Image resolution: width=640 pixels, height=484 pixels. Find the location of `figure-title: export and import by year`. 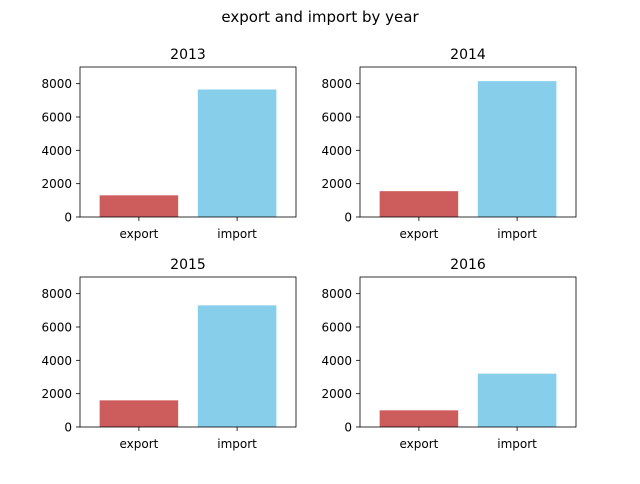

figure-title: export and import by year is located at coordinates (320, 17).